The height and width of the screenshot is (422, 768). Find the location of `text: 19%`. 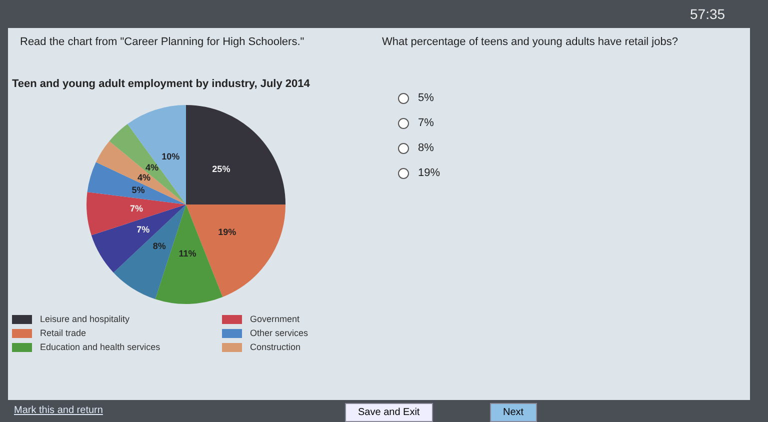

text: 19% is located at coordinates (428, 173).